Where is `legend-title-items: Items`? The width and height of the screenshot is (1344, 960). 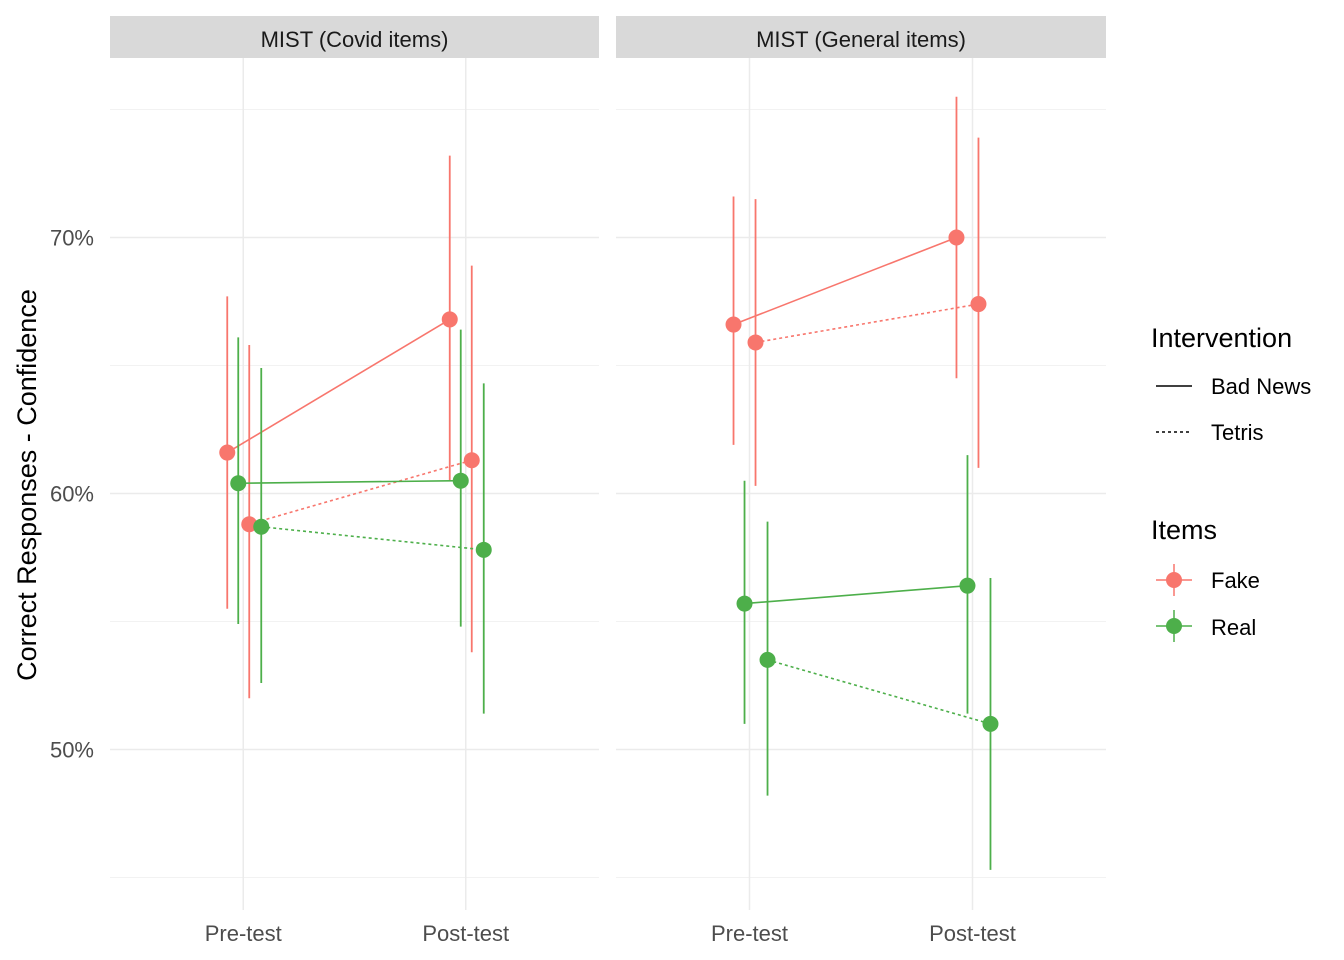
legend-title-items: Items is located at coordinates (1184, 530).